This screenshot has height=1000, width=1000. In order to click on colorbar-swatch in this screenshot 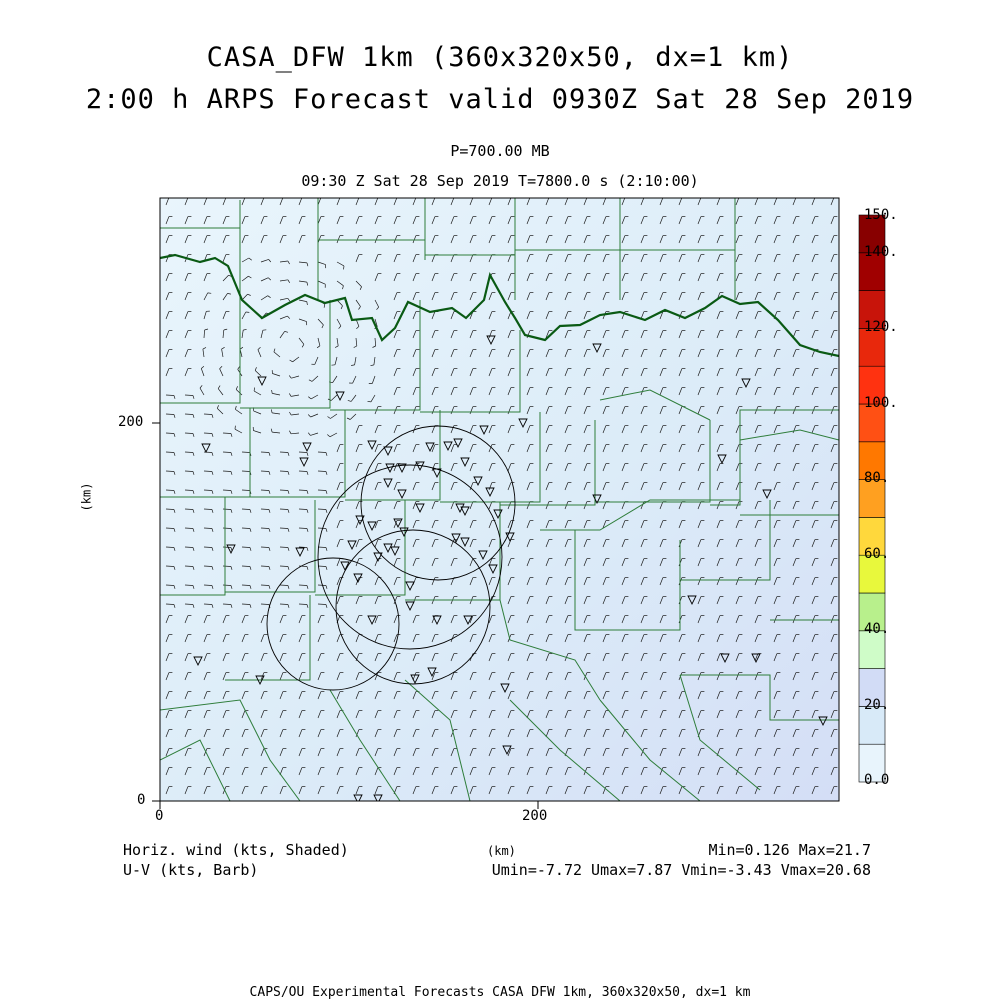, I will do `click(872, 309)`.